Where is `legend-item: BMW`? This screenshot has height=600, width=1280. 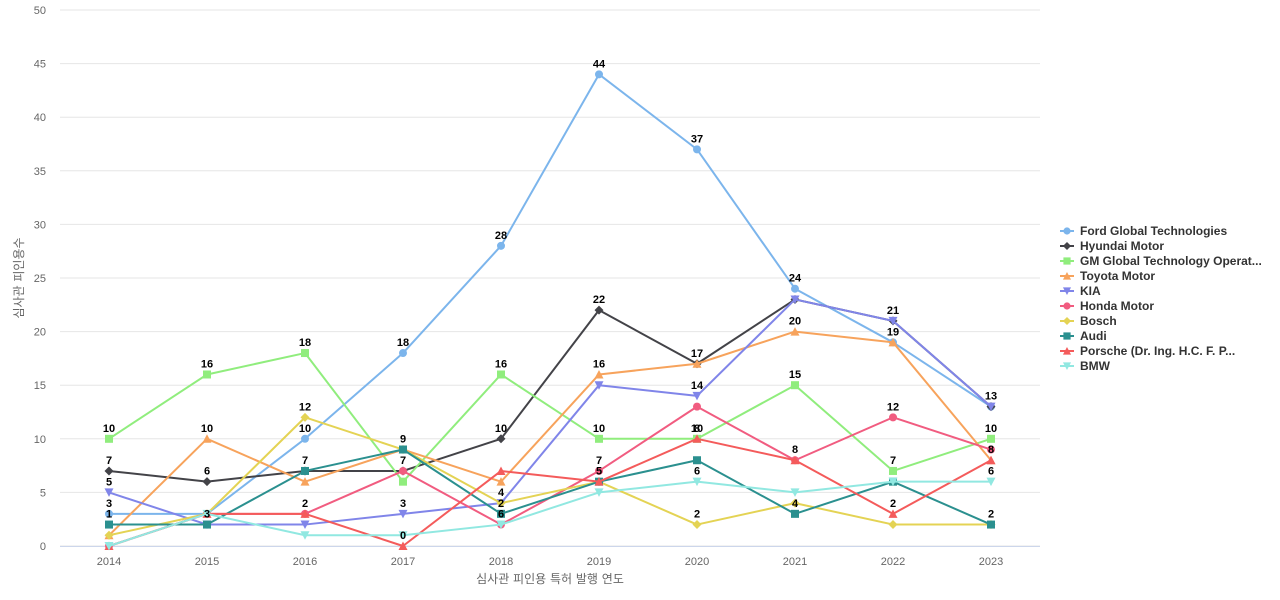 legend-item: BMW is located at coordinates (1085, 366).